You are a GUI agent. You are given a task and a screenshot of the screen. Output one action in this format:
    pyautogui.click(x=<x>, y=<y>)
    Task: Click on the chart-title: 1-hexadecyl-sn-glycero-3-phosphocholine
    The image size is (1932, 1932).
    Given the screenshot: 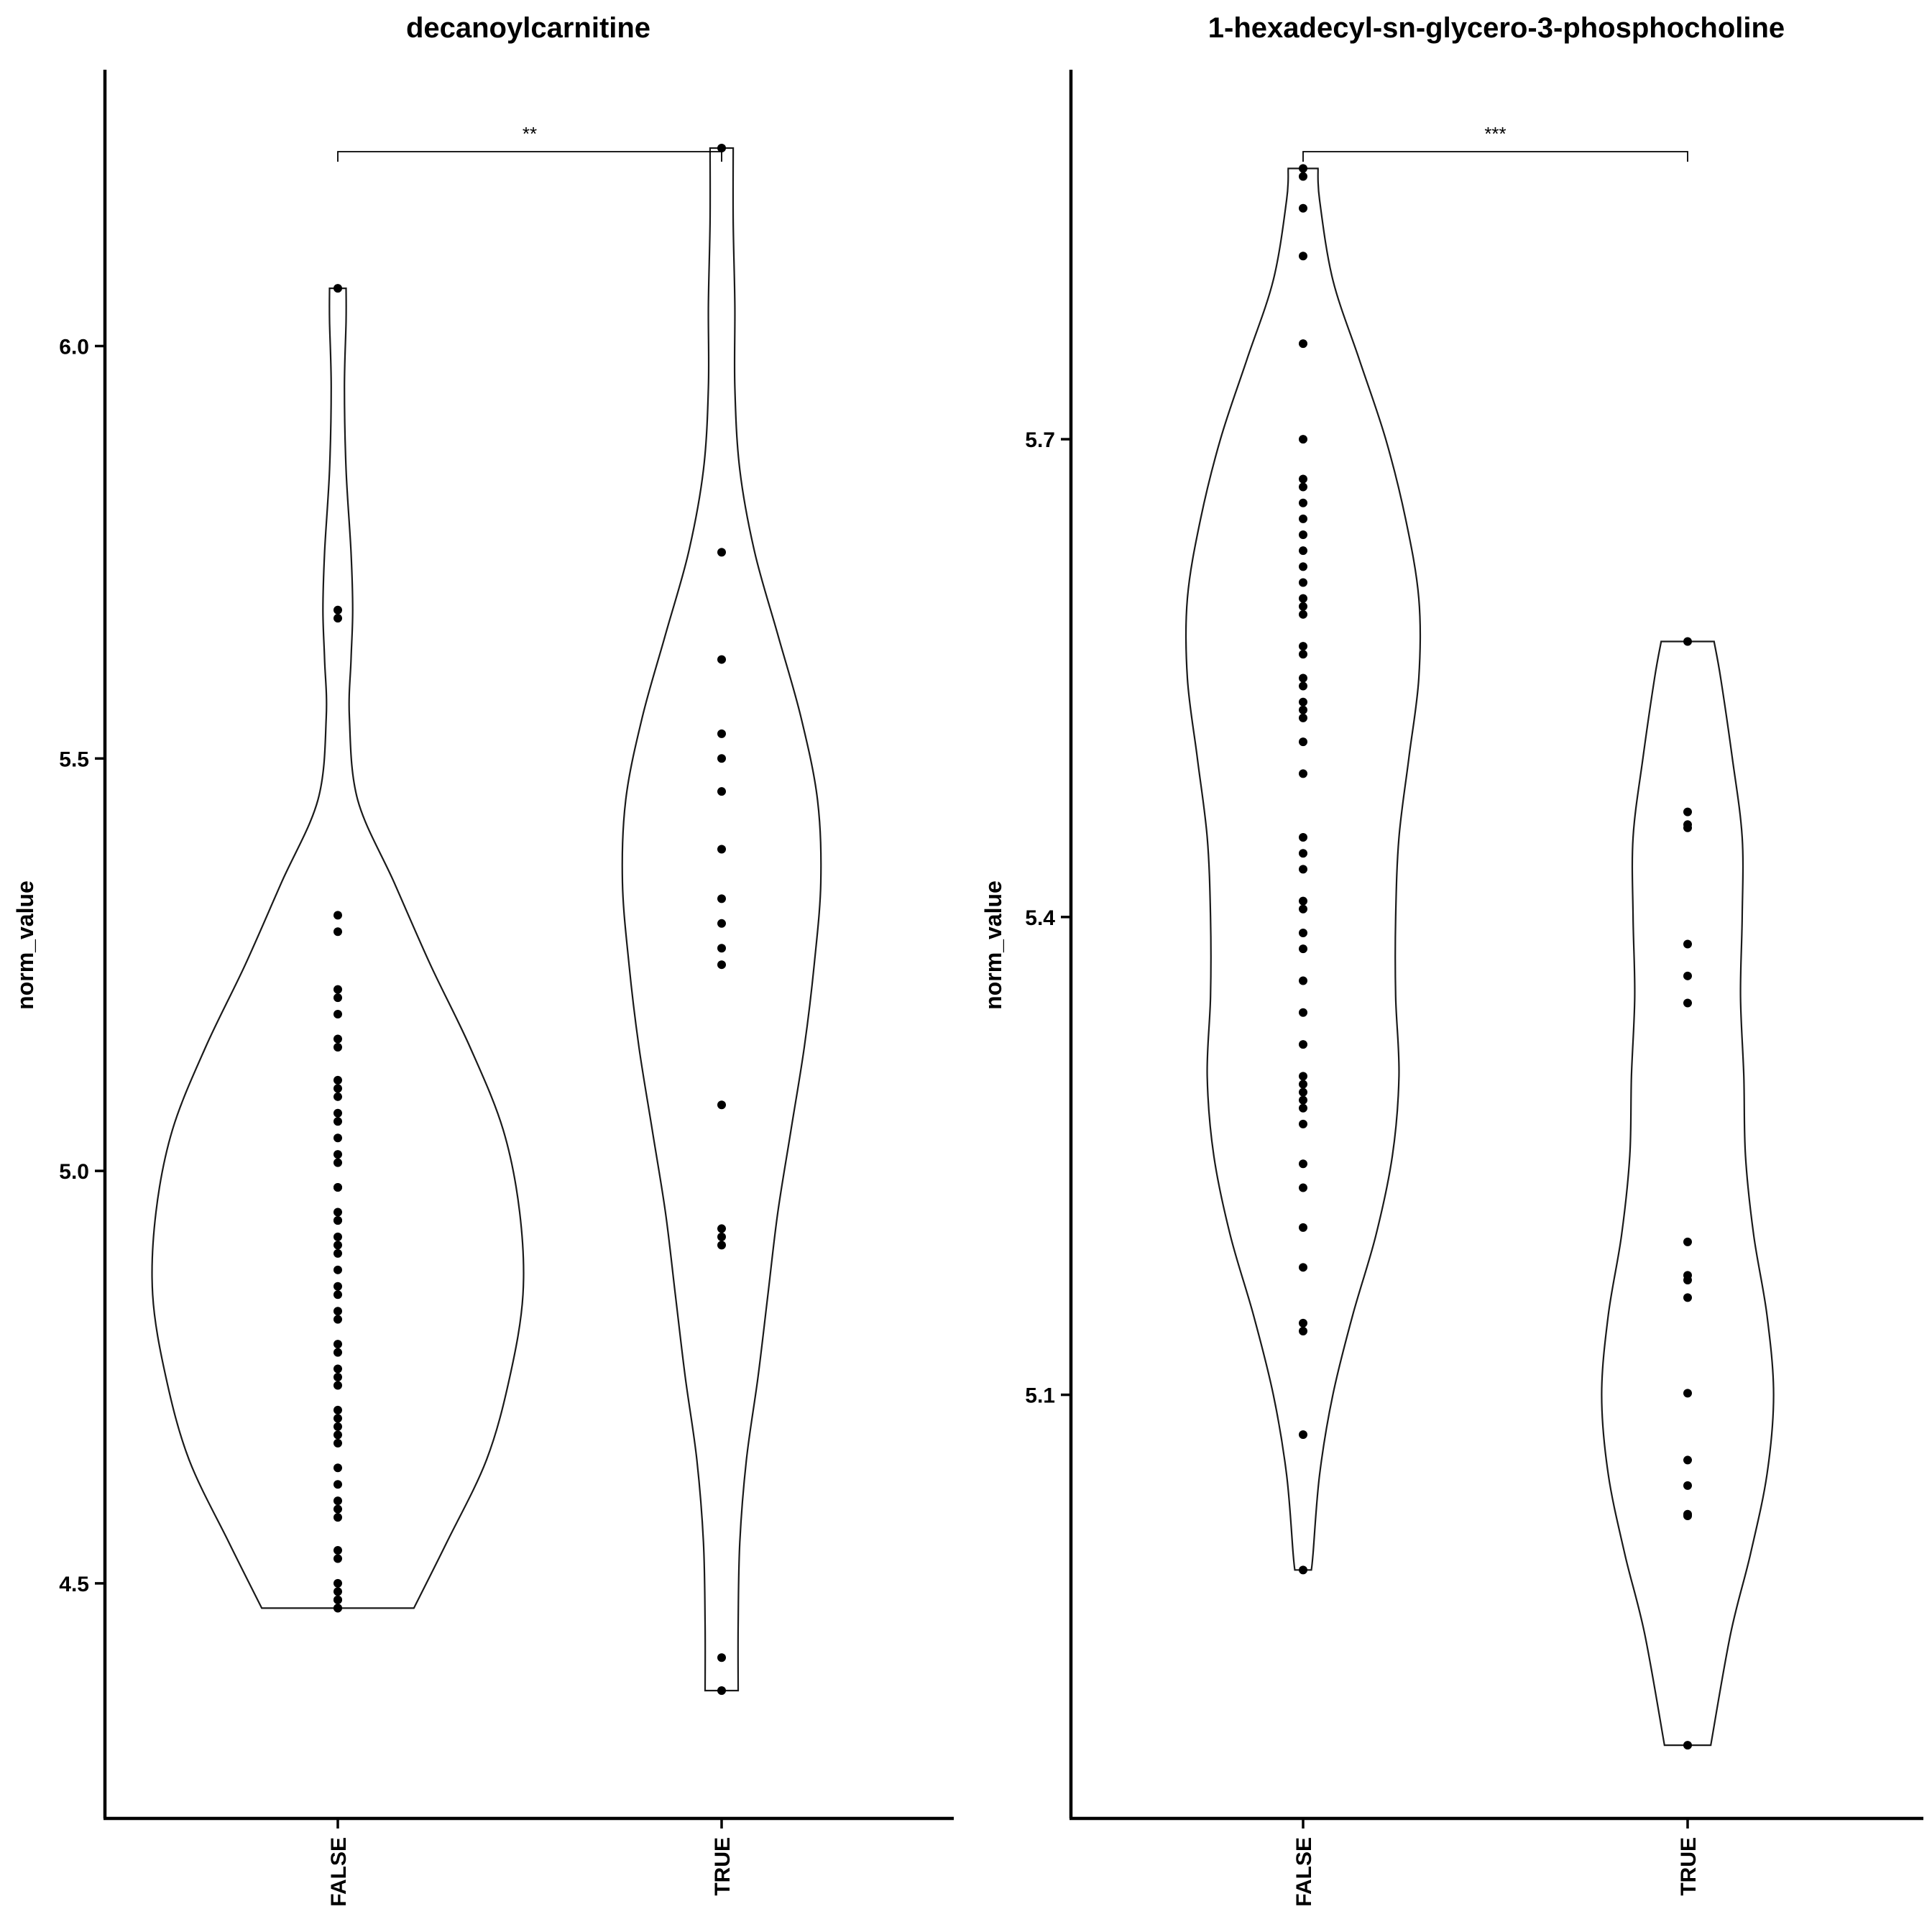 What is the action you would take?
    pyautogui.click(x=1496, y=28)
    